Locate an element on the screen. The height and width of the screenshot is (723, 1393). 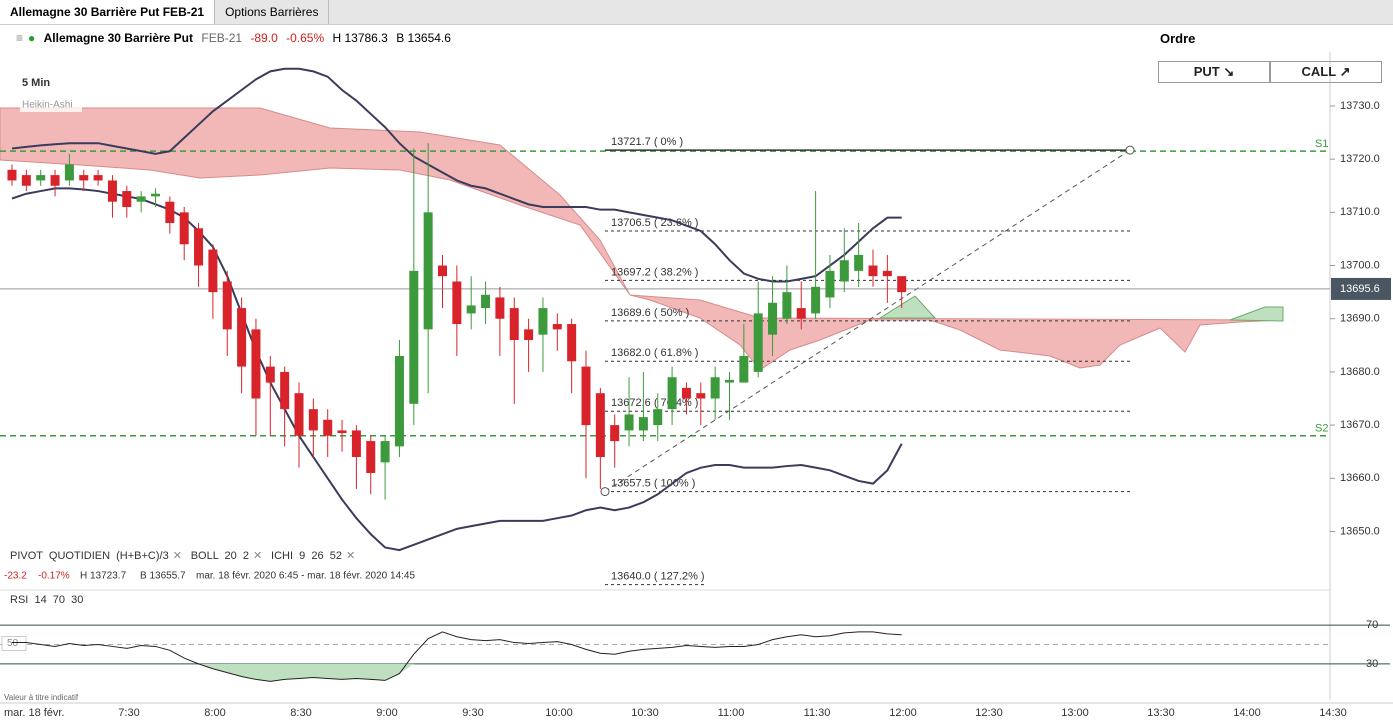
style-box is located at coordinates (51, 105).